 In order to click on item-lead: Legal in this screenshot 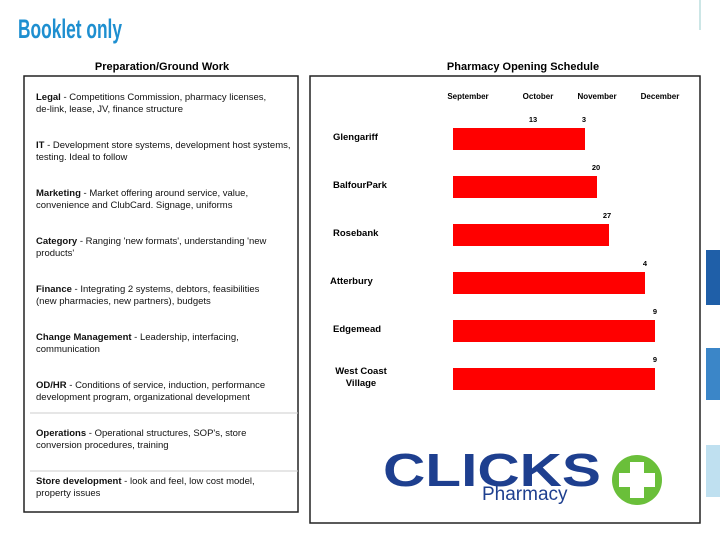, I will do `click(48, 97)`.